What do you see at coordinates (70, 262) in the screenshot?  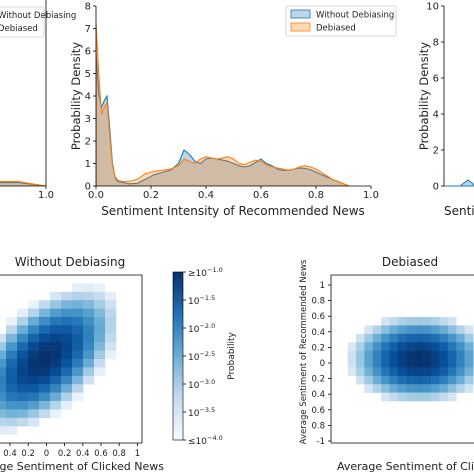 I see `heatmap-left-title: Without Debiasing` at bounding box center [70, 262].